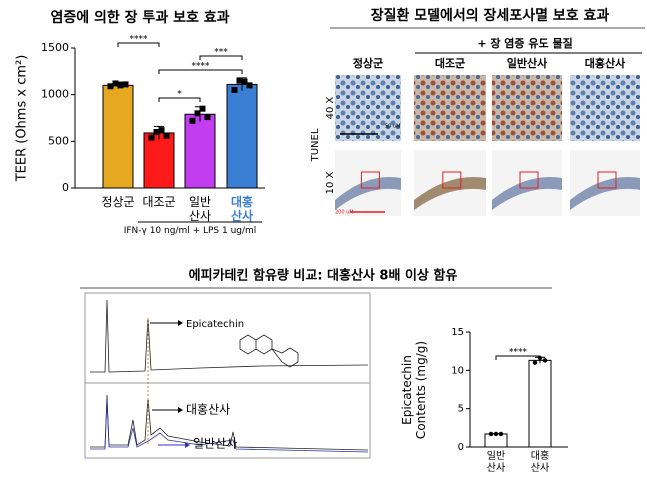 Image resolution: width=647 pixels, height=488 pixels. Describe the element at coordinates (457, 370) in the screenshot. I see `y-tick-label: 10` at that location.